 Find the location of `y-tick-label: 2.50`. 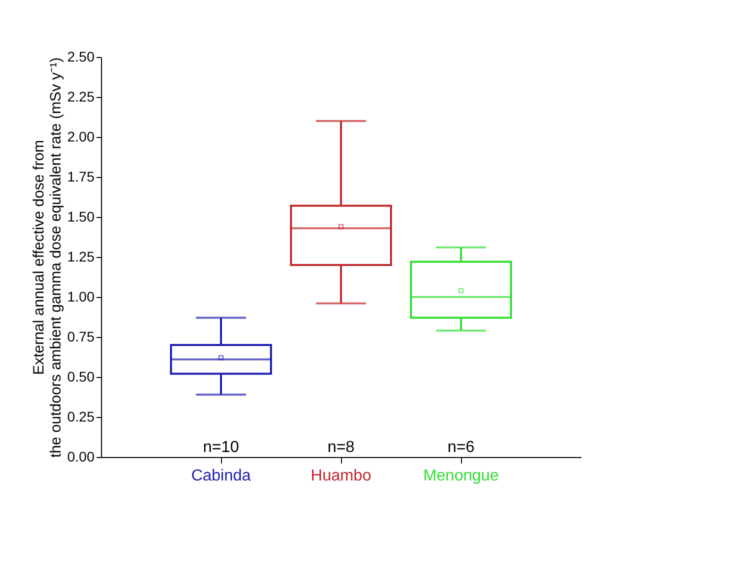

y-tick-label: 2.50 is located at coordinates (81, 56).